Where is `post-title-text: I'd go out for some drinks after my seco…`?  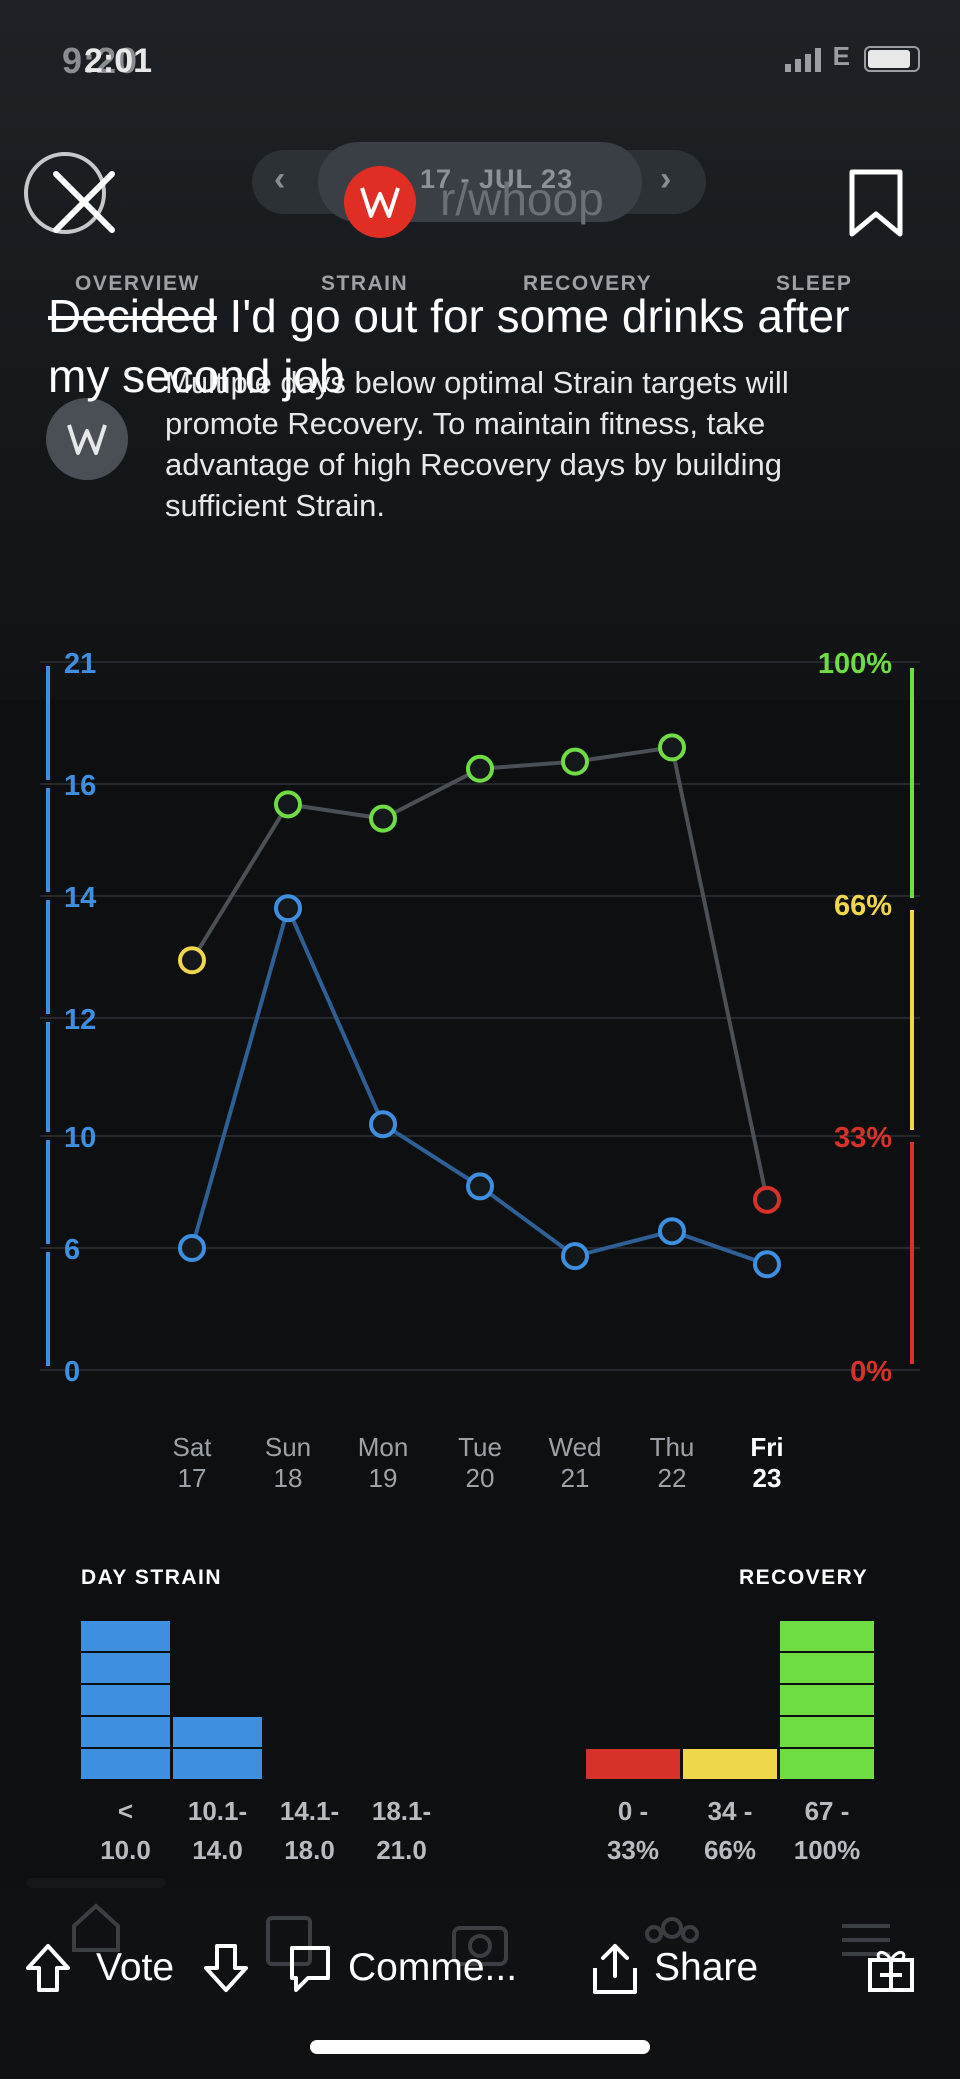
post-title-text: I'd go out for some drinks after my seco… is located at coordinates (449, 346).